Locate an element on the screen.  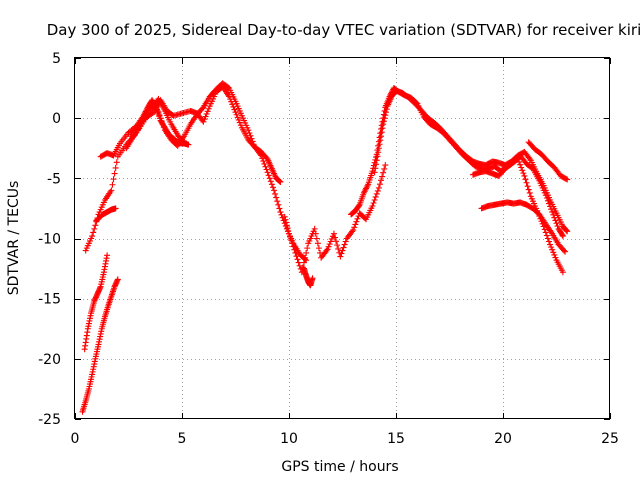
x-tick-label: 25 is located at coordinates (610, 439).